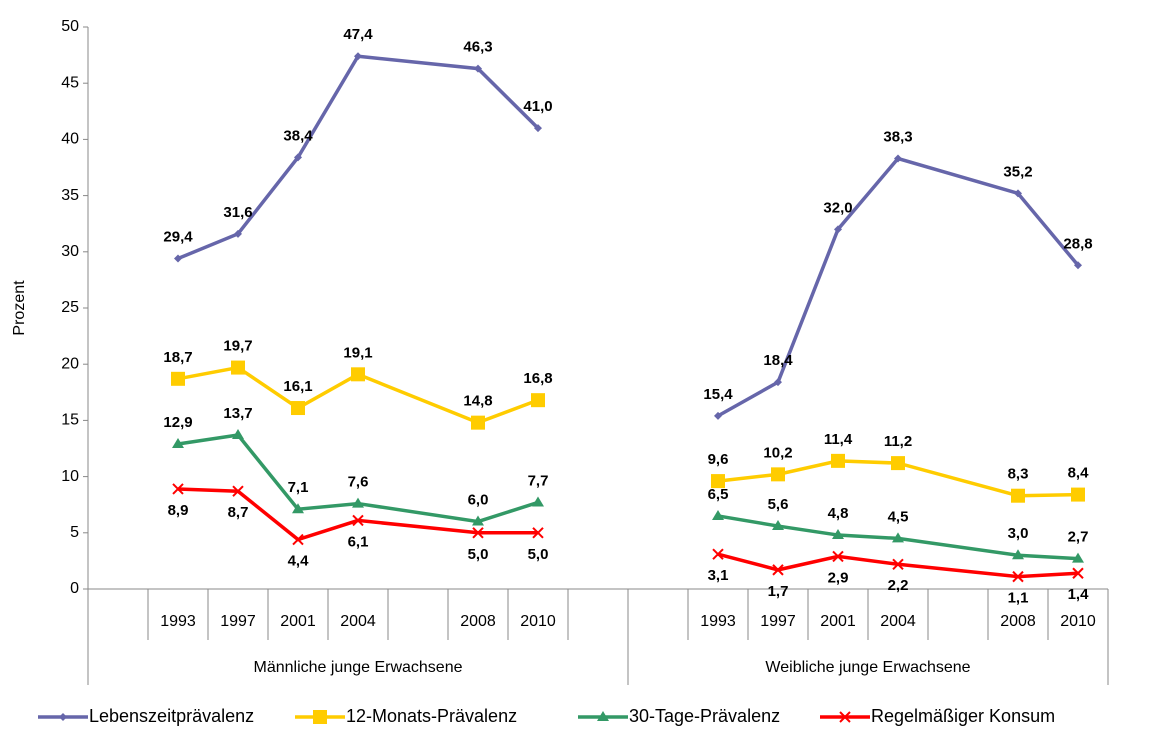 This screenshot has width=1158, height=730. What do you see at coordinates (477, 47) in the screenshot?
I see `value-label: 46,3` at bounding box center [477, 47].